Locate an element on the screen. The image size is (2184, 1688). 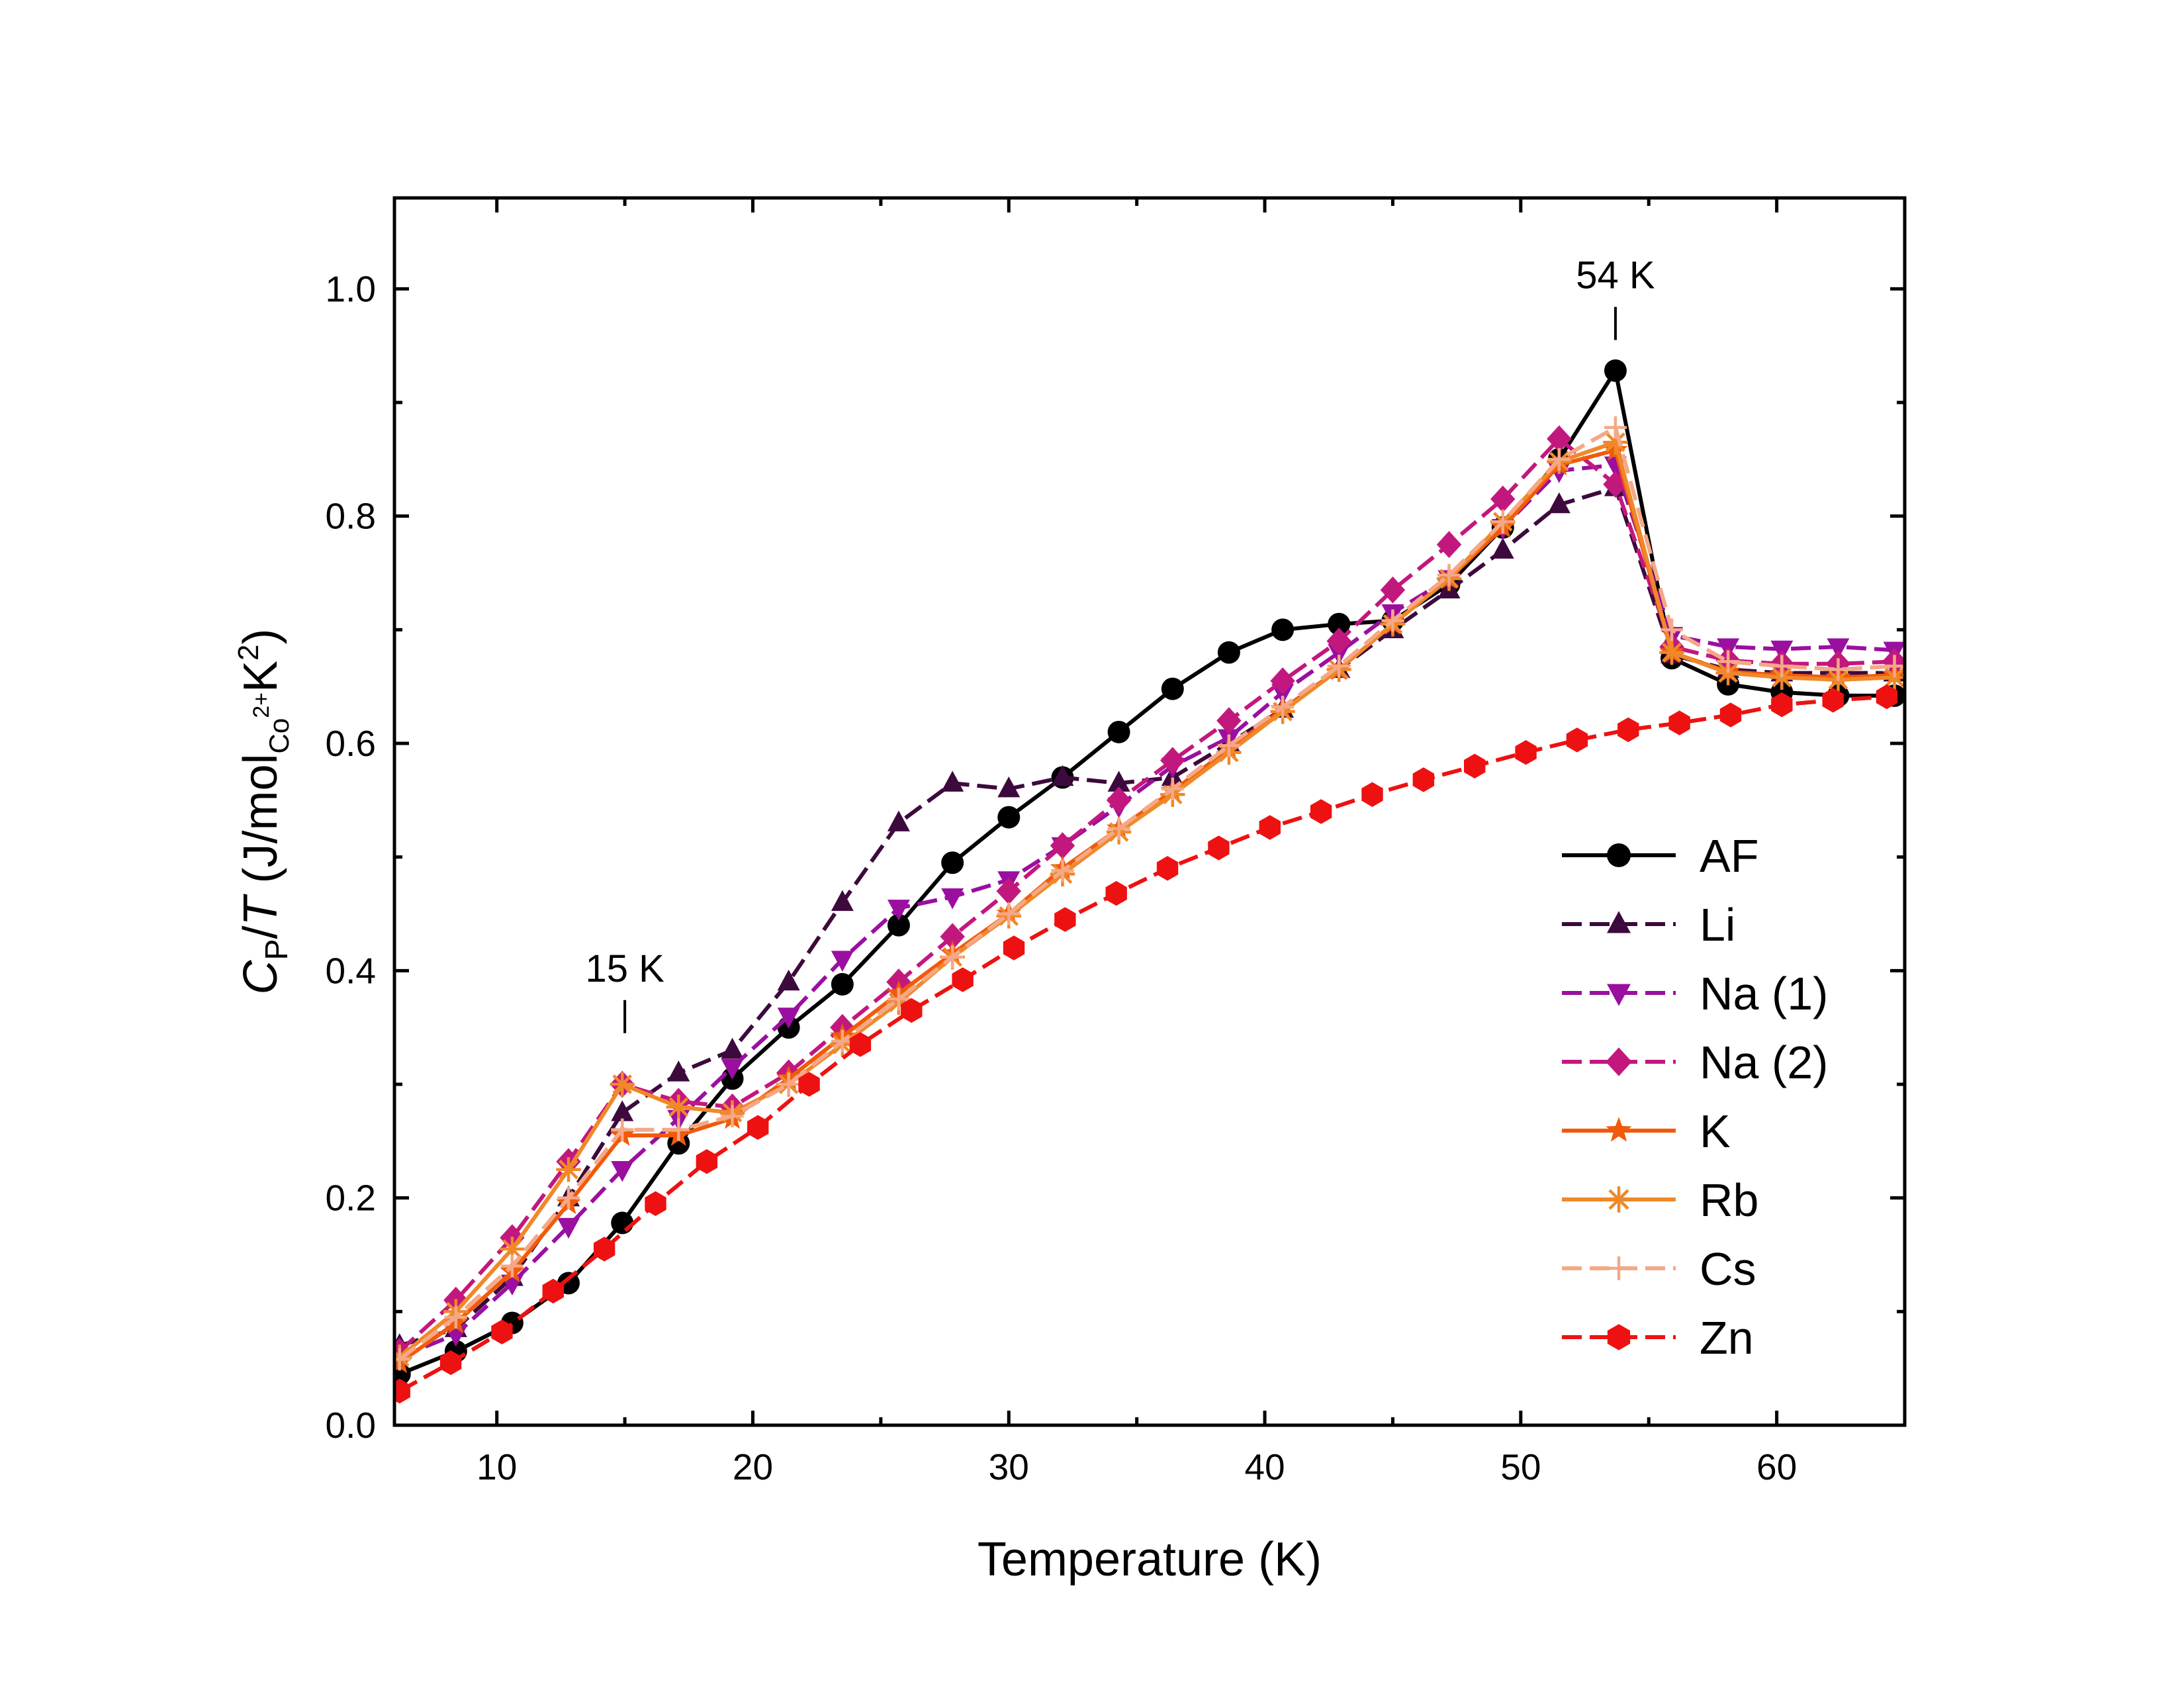
y-axis-title: CP/T (J/molCo2+K2) is located at coordinates (263, 812).